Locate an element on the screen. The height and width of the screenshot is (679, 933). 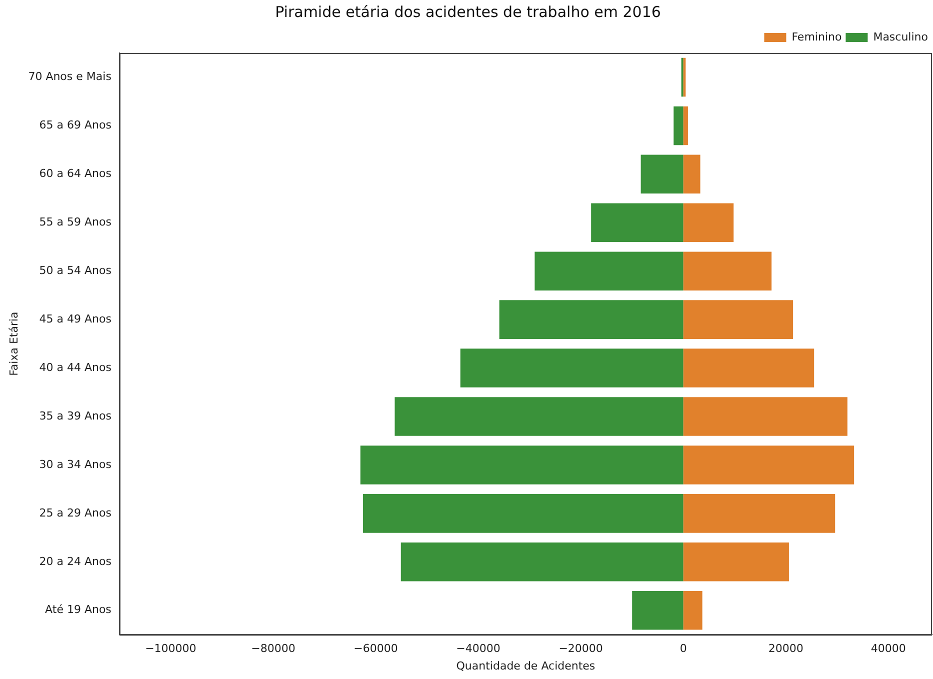
chart-title: Piramide etária dos acidentes de trabalho em 2016 is located at coordinates (468, 11).